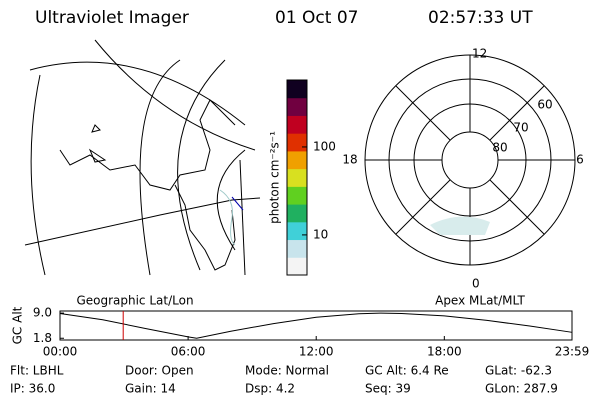 The width and height of the screenshot is (600, 400). I want to click on status-field: Gain: 14, so click(150, 389).